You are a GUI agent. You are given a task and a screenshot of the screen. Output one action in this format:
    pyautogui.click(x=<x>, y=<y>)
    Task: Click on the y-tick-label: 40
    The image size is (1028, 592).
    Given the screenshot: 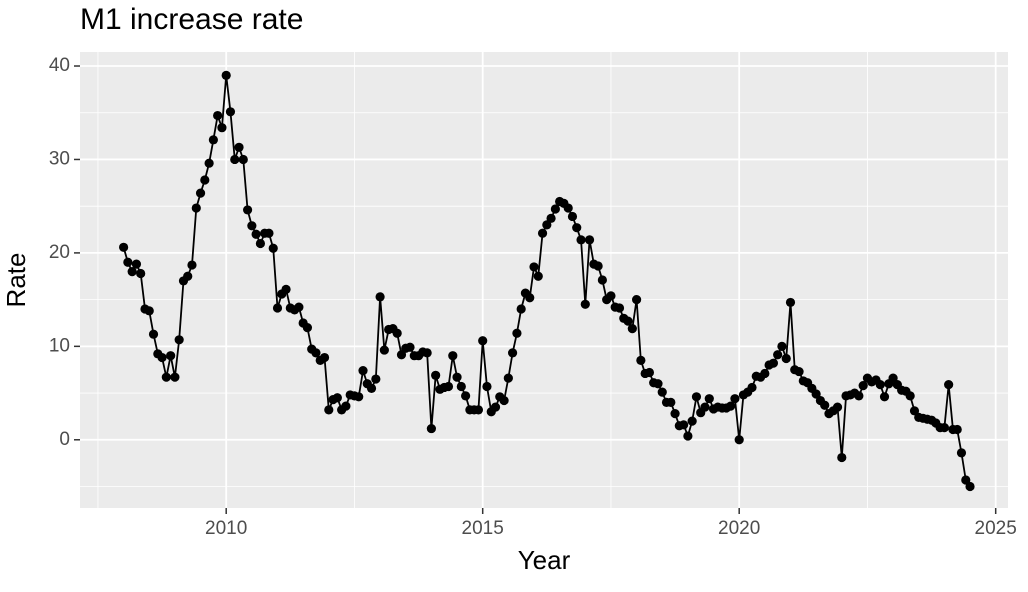 What is the action you would take?
    pyautogui.click(x=59, y=65)
    